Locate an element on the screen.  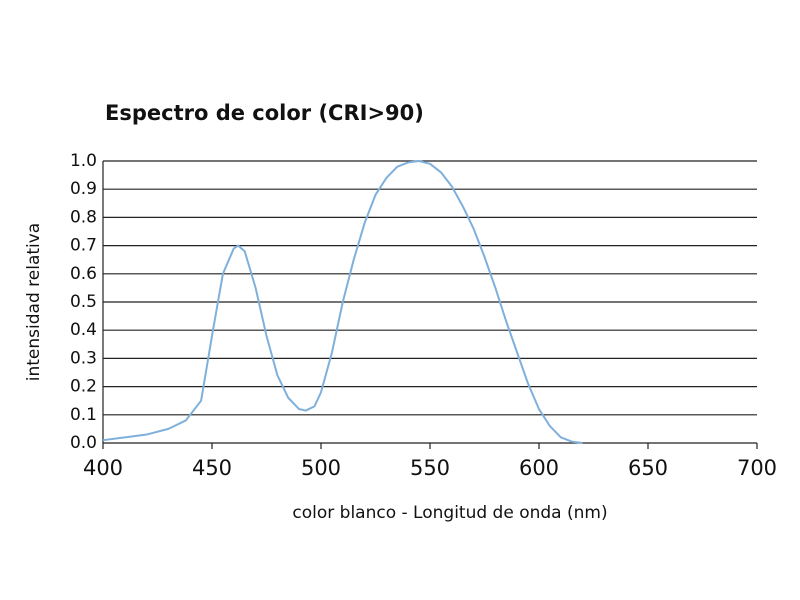
x-tick-label: 400 is located at coordinates (103, 468).